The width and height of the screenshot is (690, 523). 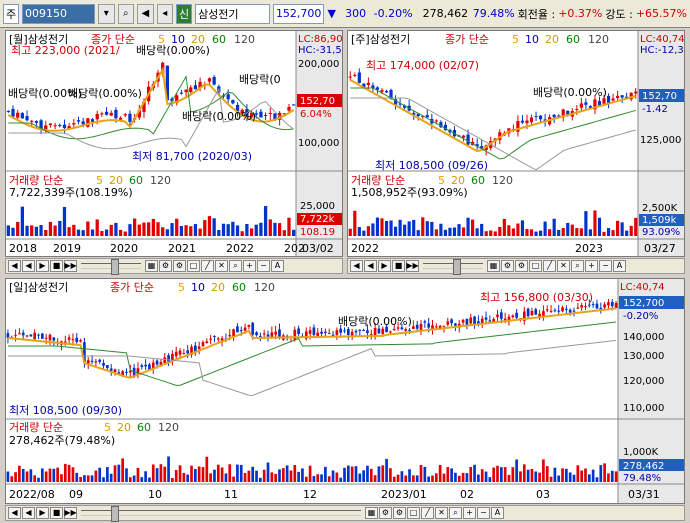 I want to click on monthly-next-icon: ▶, so click(x=42, y=266).